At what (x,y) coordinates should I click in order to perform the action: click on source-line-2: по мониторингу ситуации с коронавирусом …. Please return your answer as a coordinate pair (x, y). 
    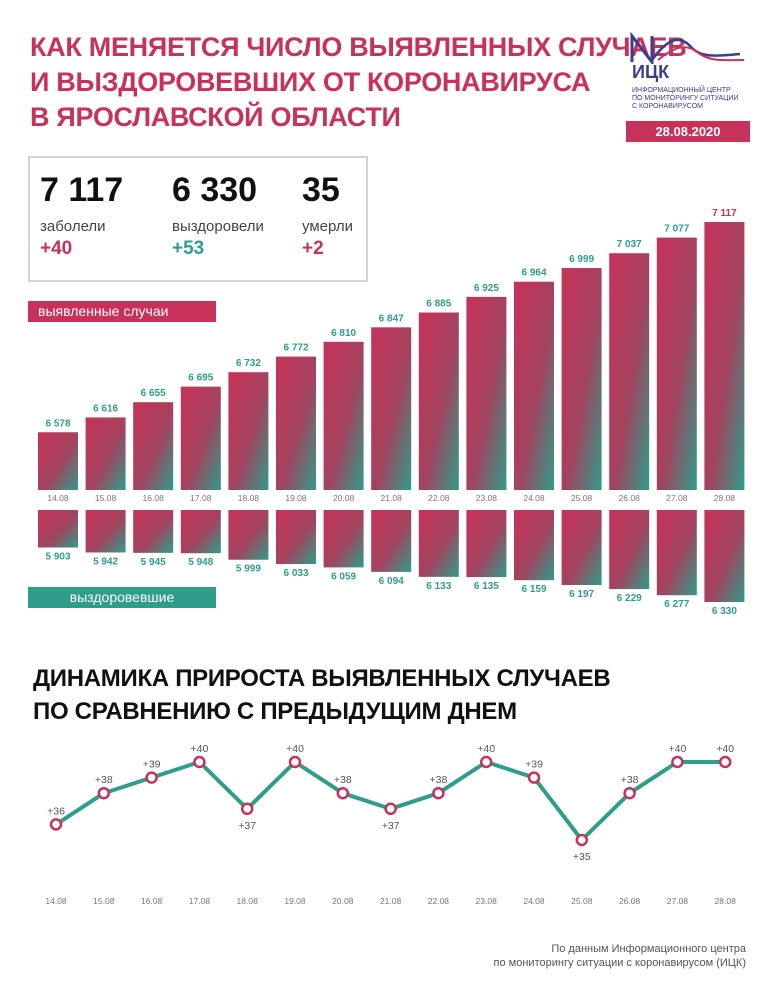
    Looking at the image, I should click on (619, 963).